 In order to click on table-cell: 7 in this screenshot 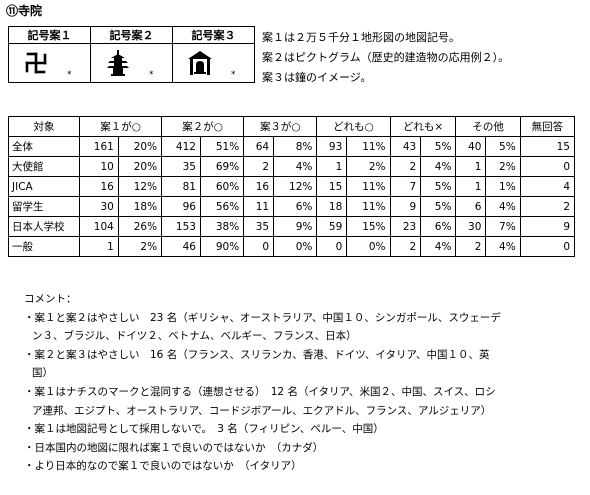, I will do `click(405, 186)`.